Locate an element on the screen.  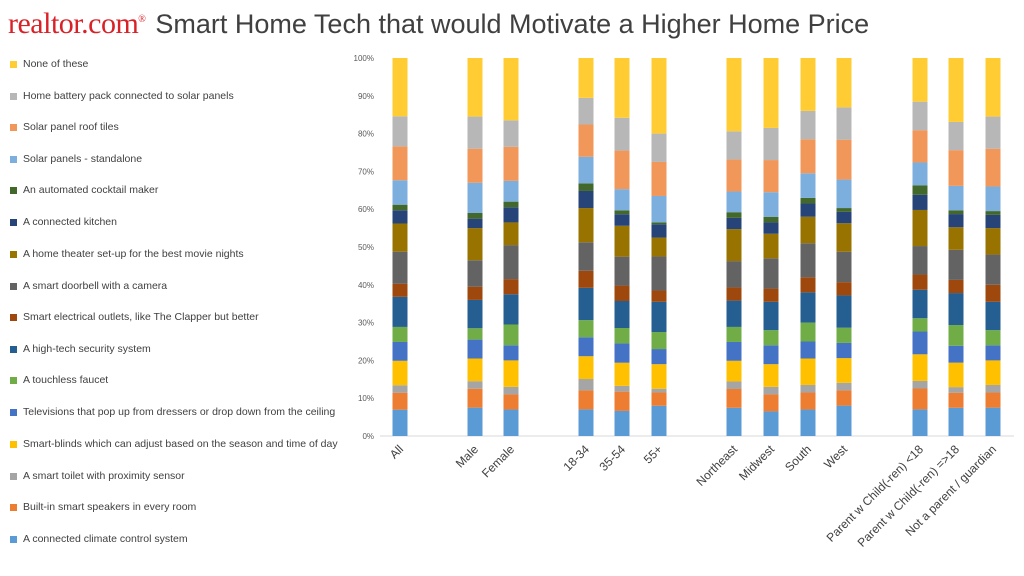
legend-label: A connected kitchen is located at coordinates (70, 222).